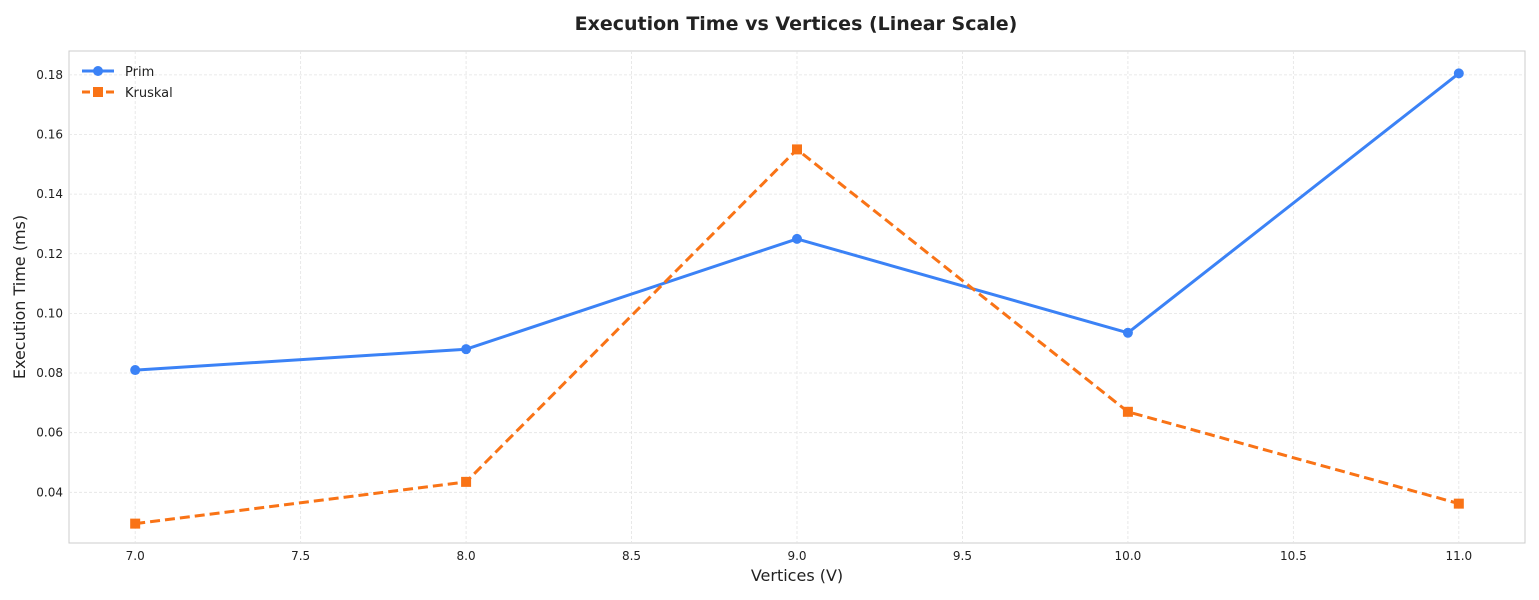  Describe the element at coordinates (300, 556) in the screenshot. I see `x-tick-label: 7.5` at that location.